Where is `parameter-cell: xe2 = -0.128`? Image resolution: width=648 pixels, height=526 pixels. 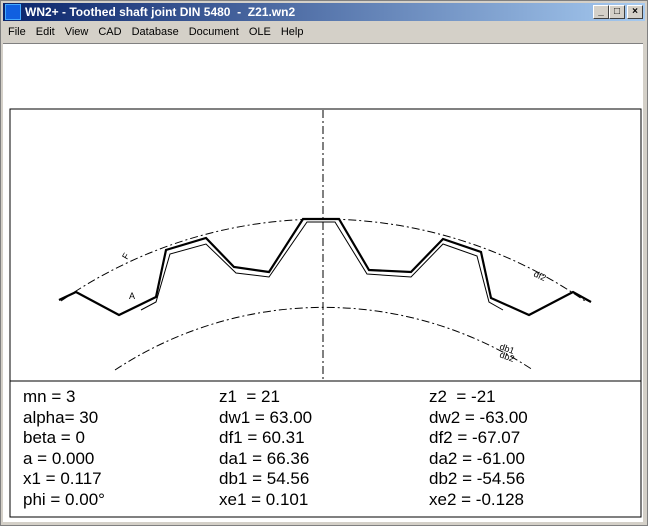 parameter-cell: xe2 = -0.128 is located at coordinates (476, 499).